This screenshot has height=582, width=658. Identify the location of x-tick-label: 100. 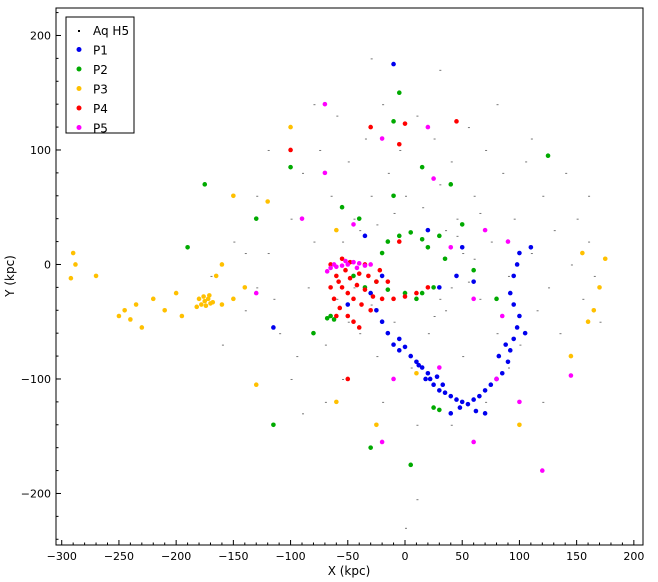
(519, 556).